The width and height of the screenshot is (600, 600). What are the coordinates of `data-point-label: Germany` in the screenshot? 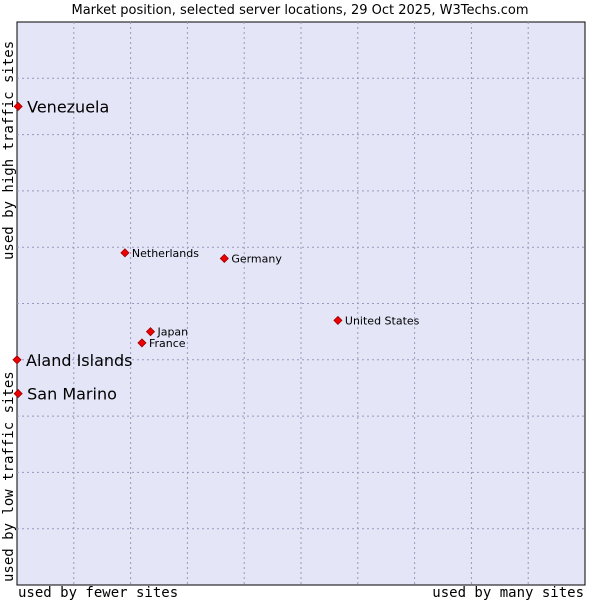 It's located at (256, 258).